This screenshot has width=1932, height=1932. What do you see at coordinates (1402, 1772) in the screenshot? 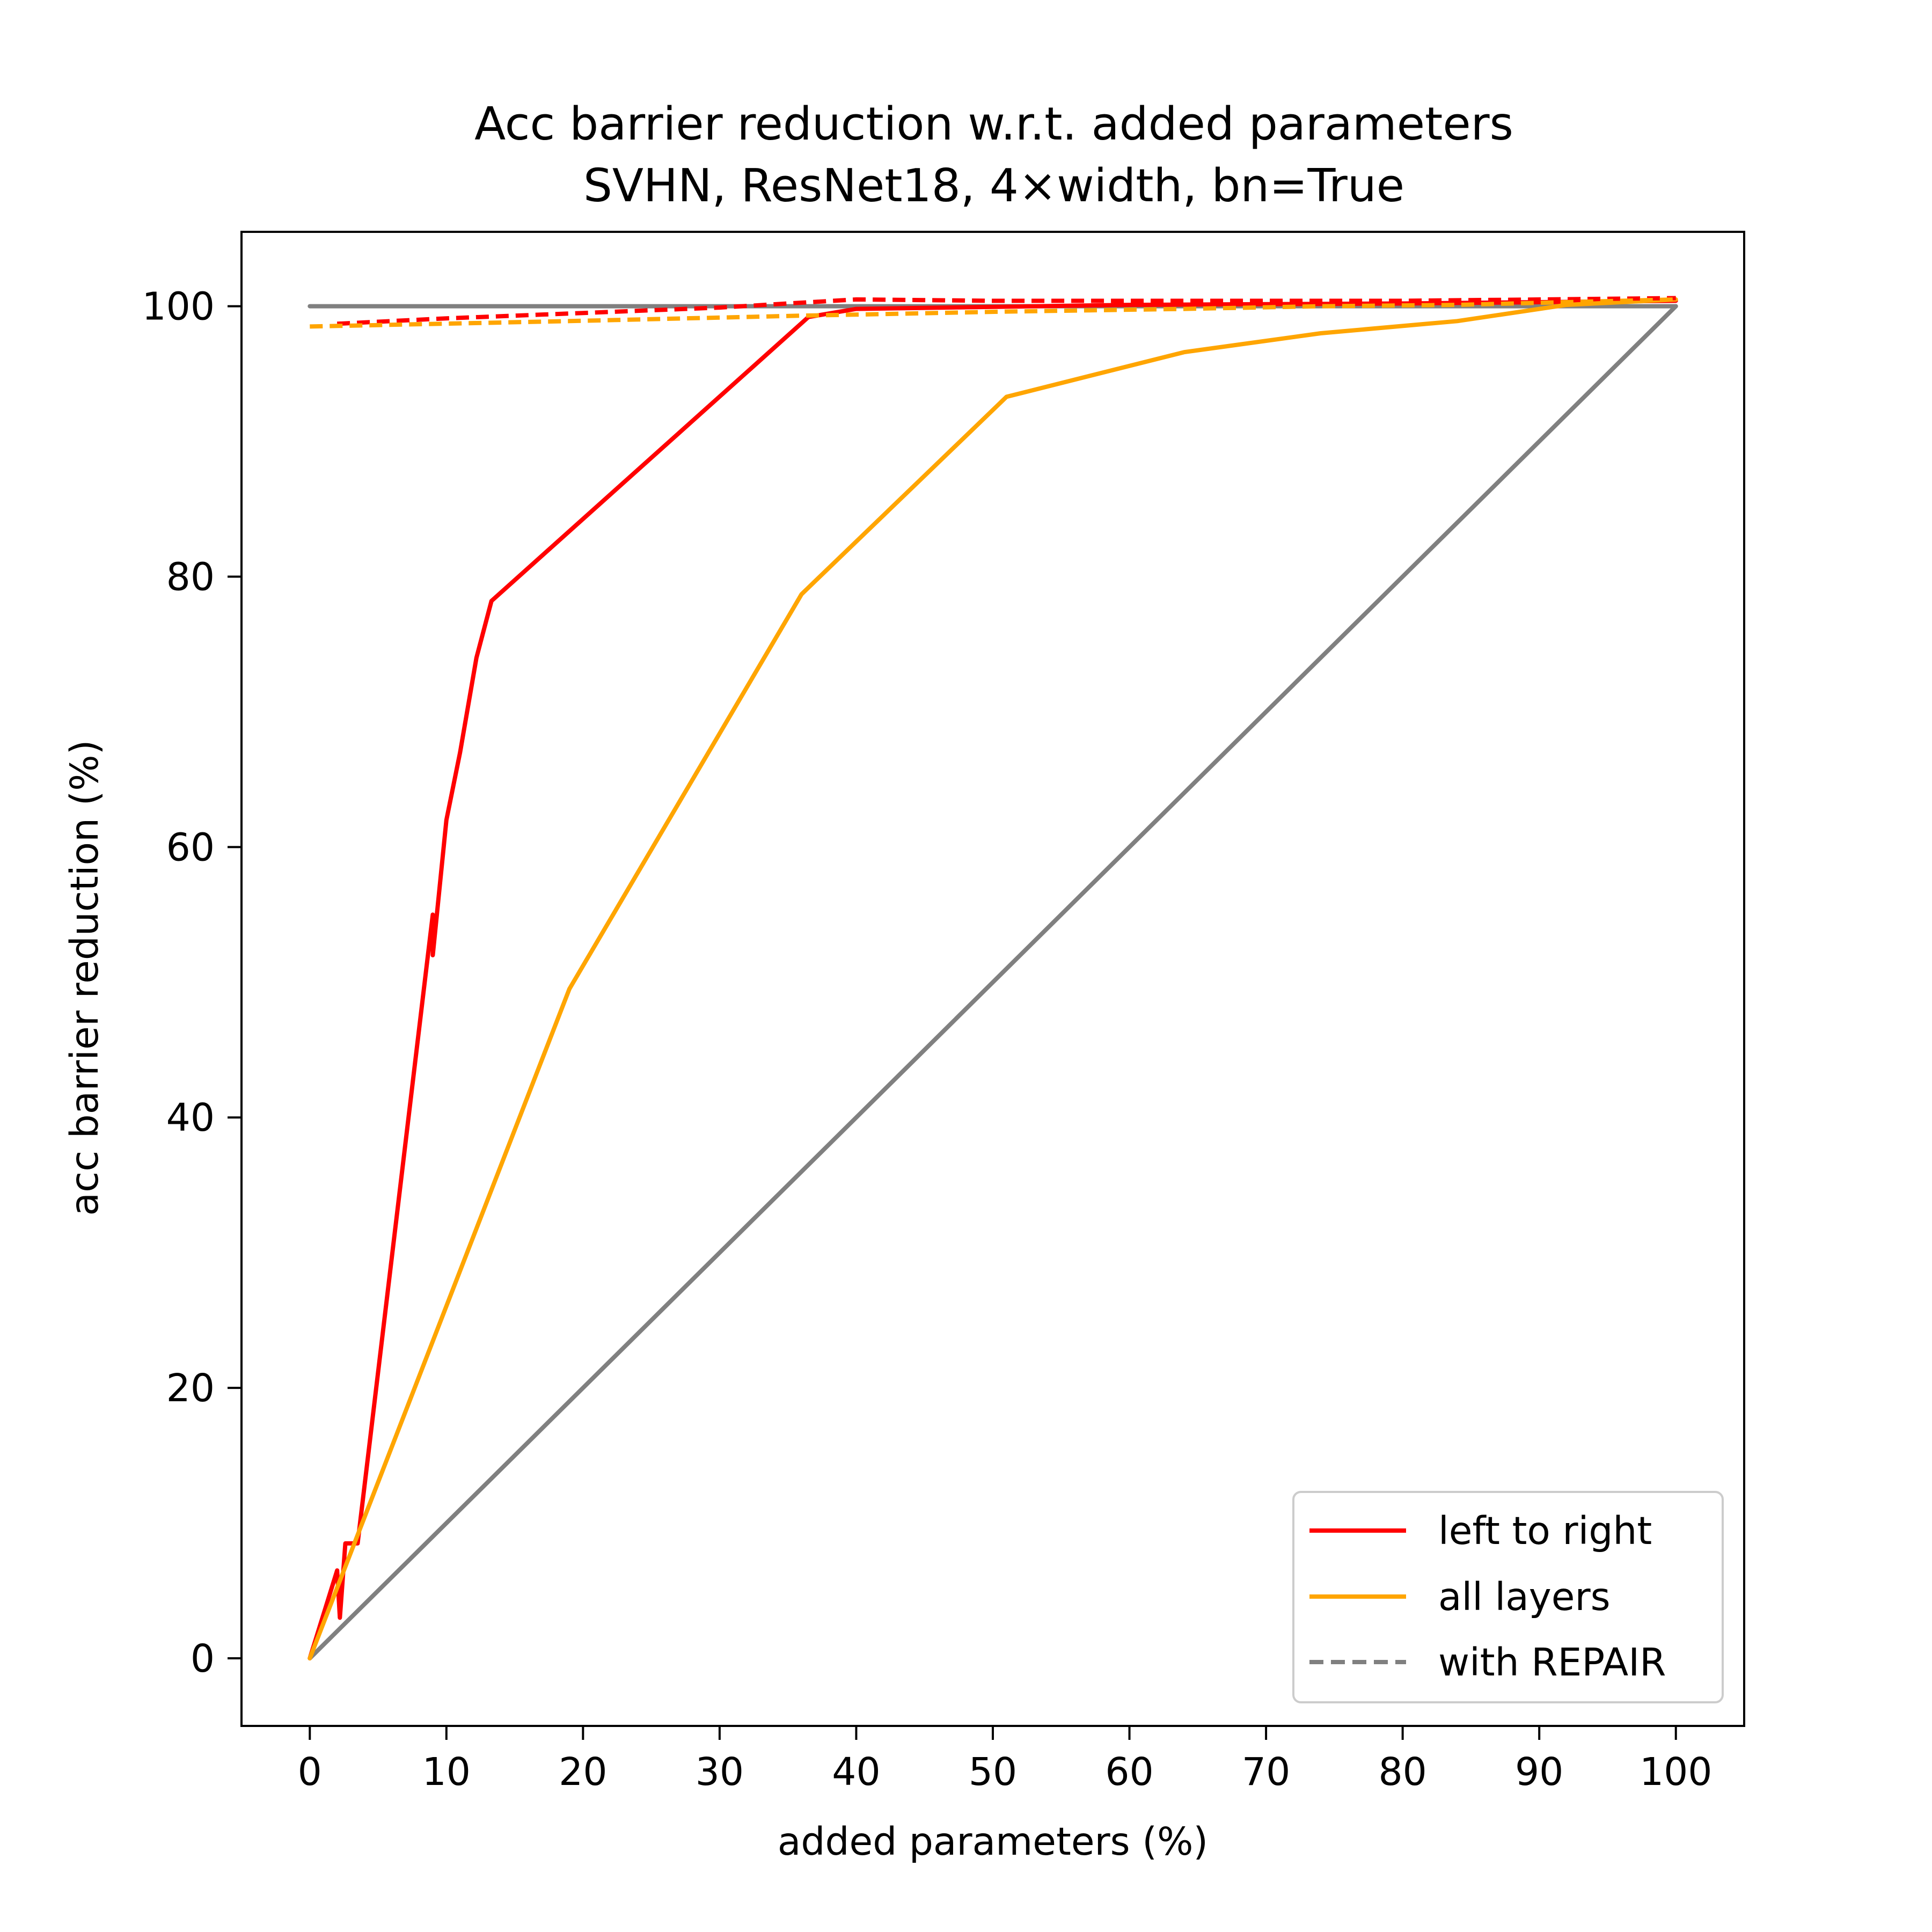
I see `x-tick-label: 80` at bounding box center [1402, 1772].